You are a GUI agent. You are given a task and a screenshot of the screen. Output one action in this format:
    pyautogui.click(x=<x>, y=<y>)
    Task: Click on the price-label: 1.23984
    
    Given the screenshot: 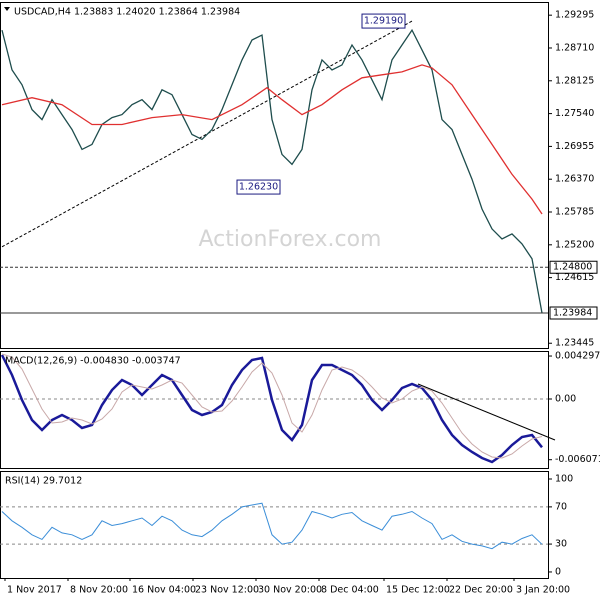 What is the action you would take?
    pyautogui.click(x=572, y=313)
    